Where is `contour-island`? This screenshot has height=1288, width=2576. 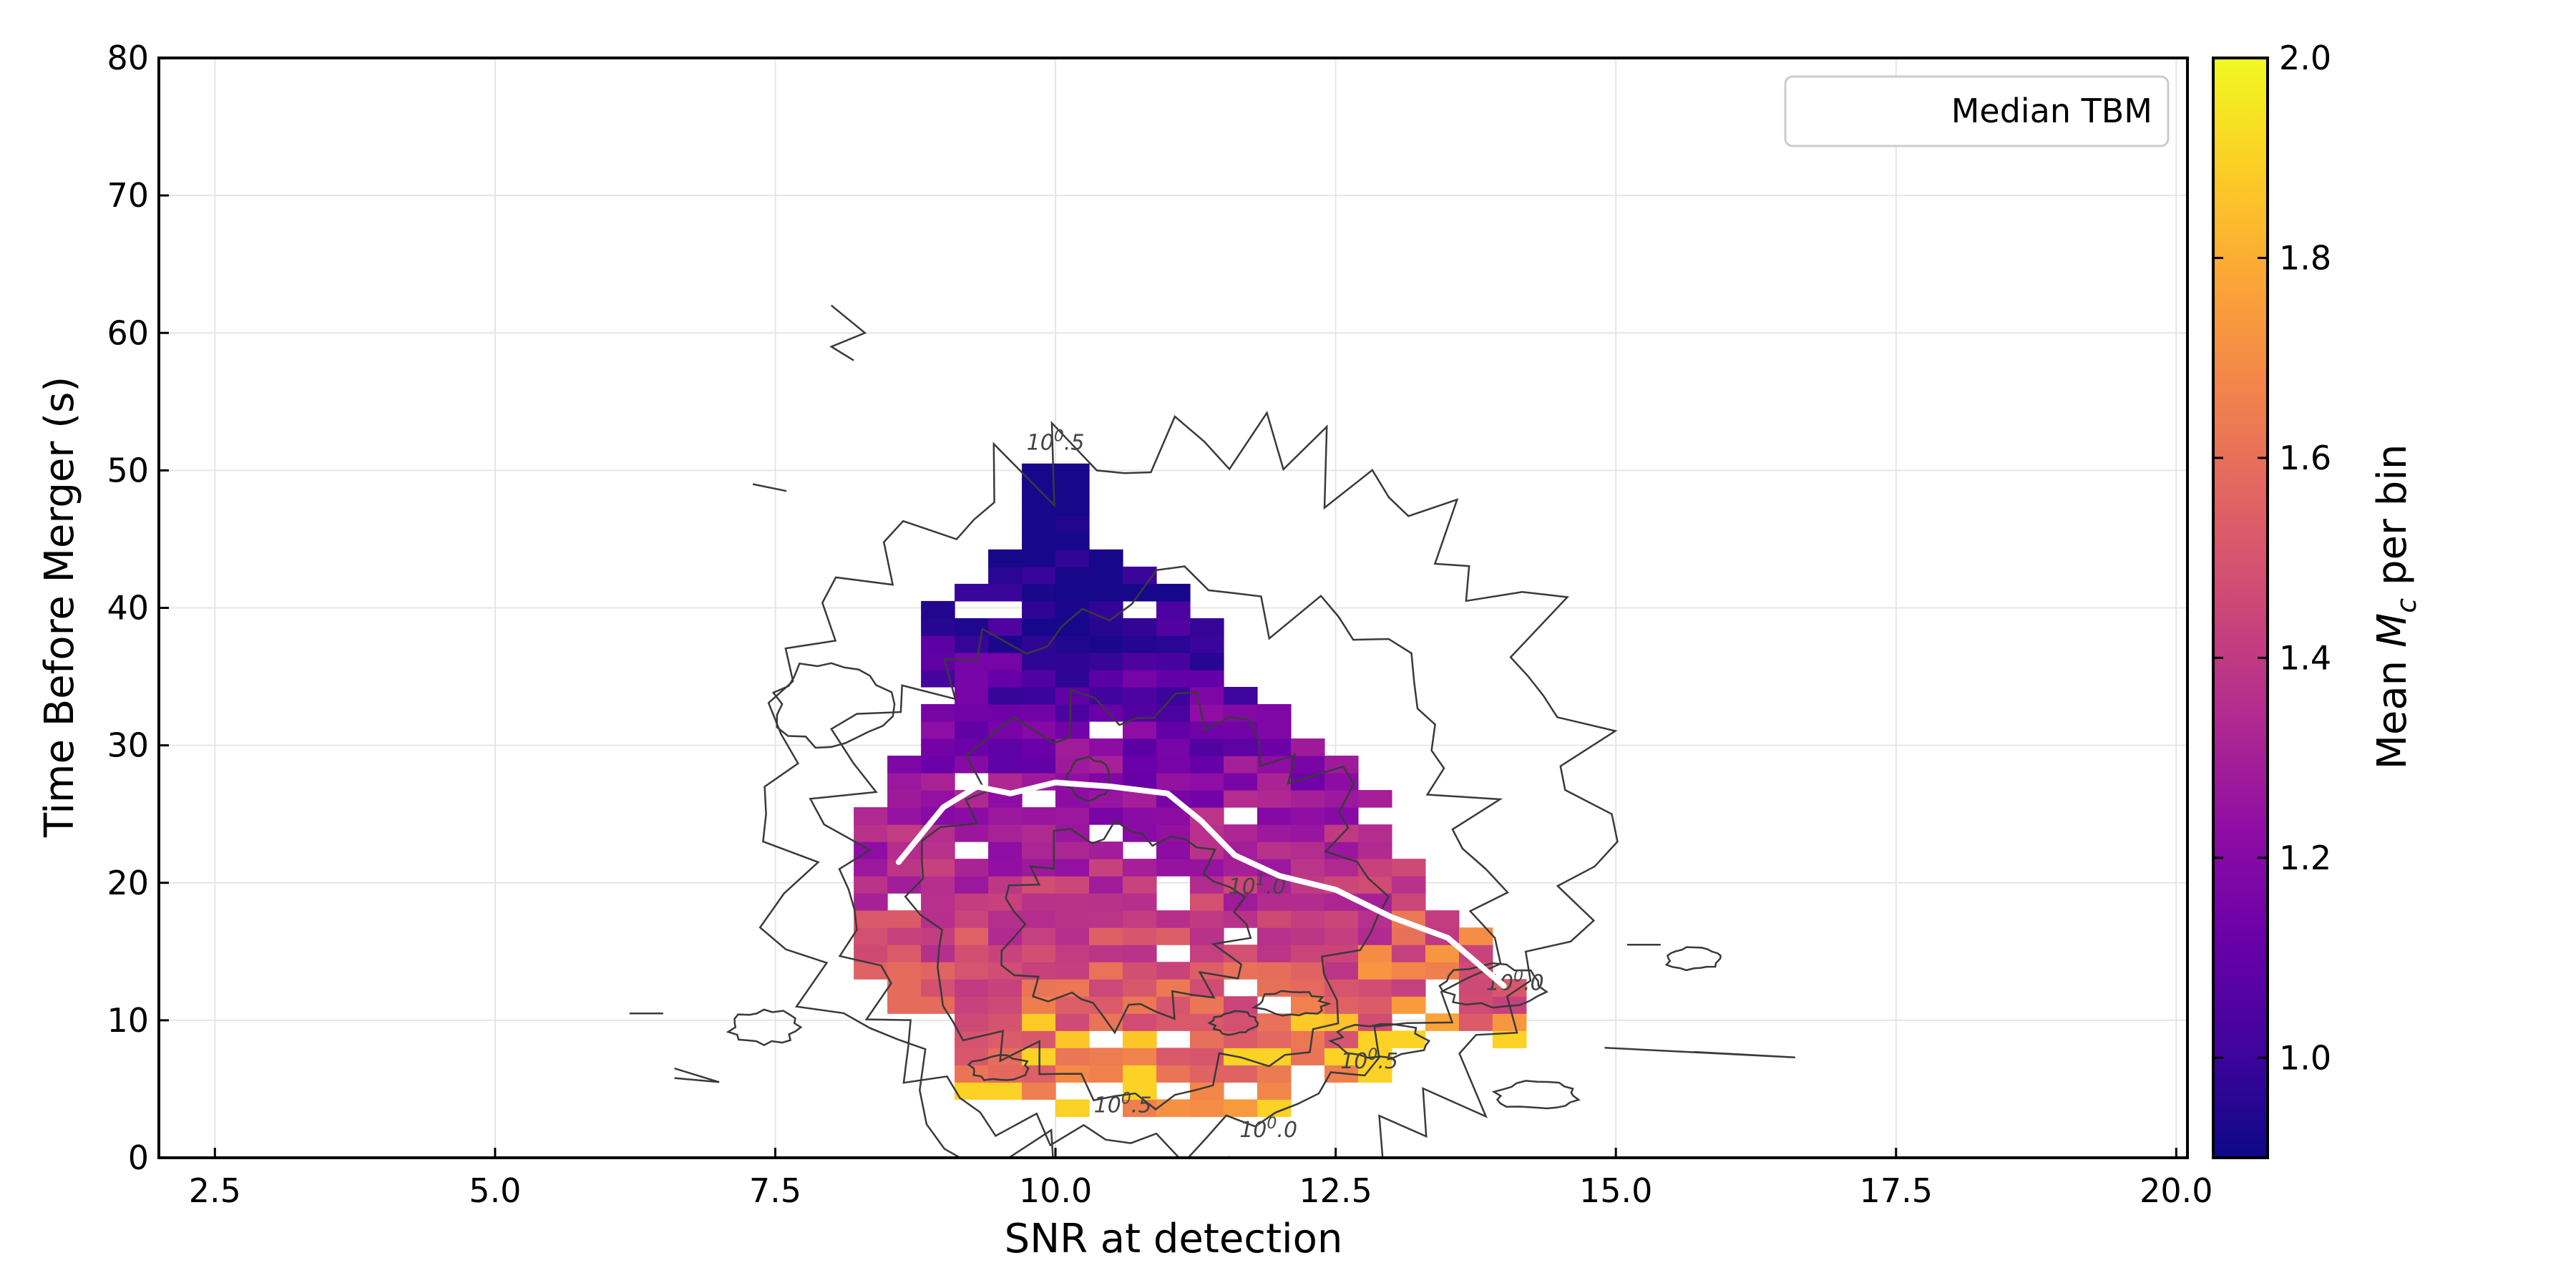
contour-island is located at coordinates (1536, 1095).